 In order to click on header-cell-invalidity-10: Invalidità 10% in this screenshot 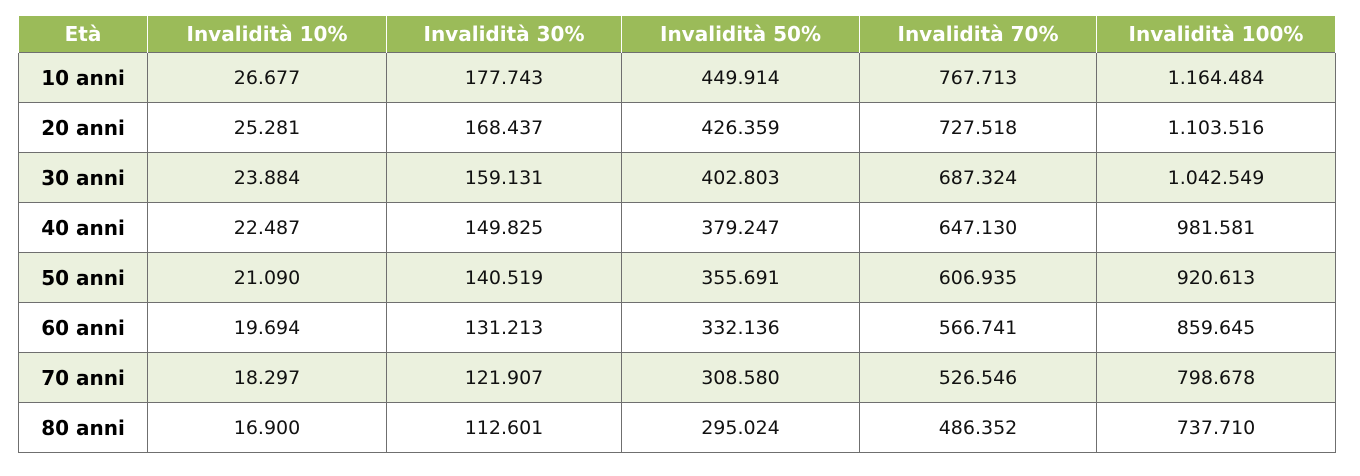, I will do `click(267, 34)`.